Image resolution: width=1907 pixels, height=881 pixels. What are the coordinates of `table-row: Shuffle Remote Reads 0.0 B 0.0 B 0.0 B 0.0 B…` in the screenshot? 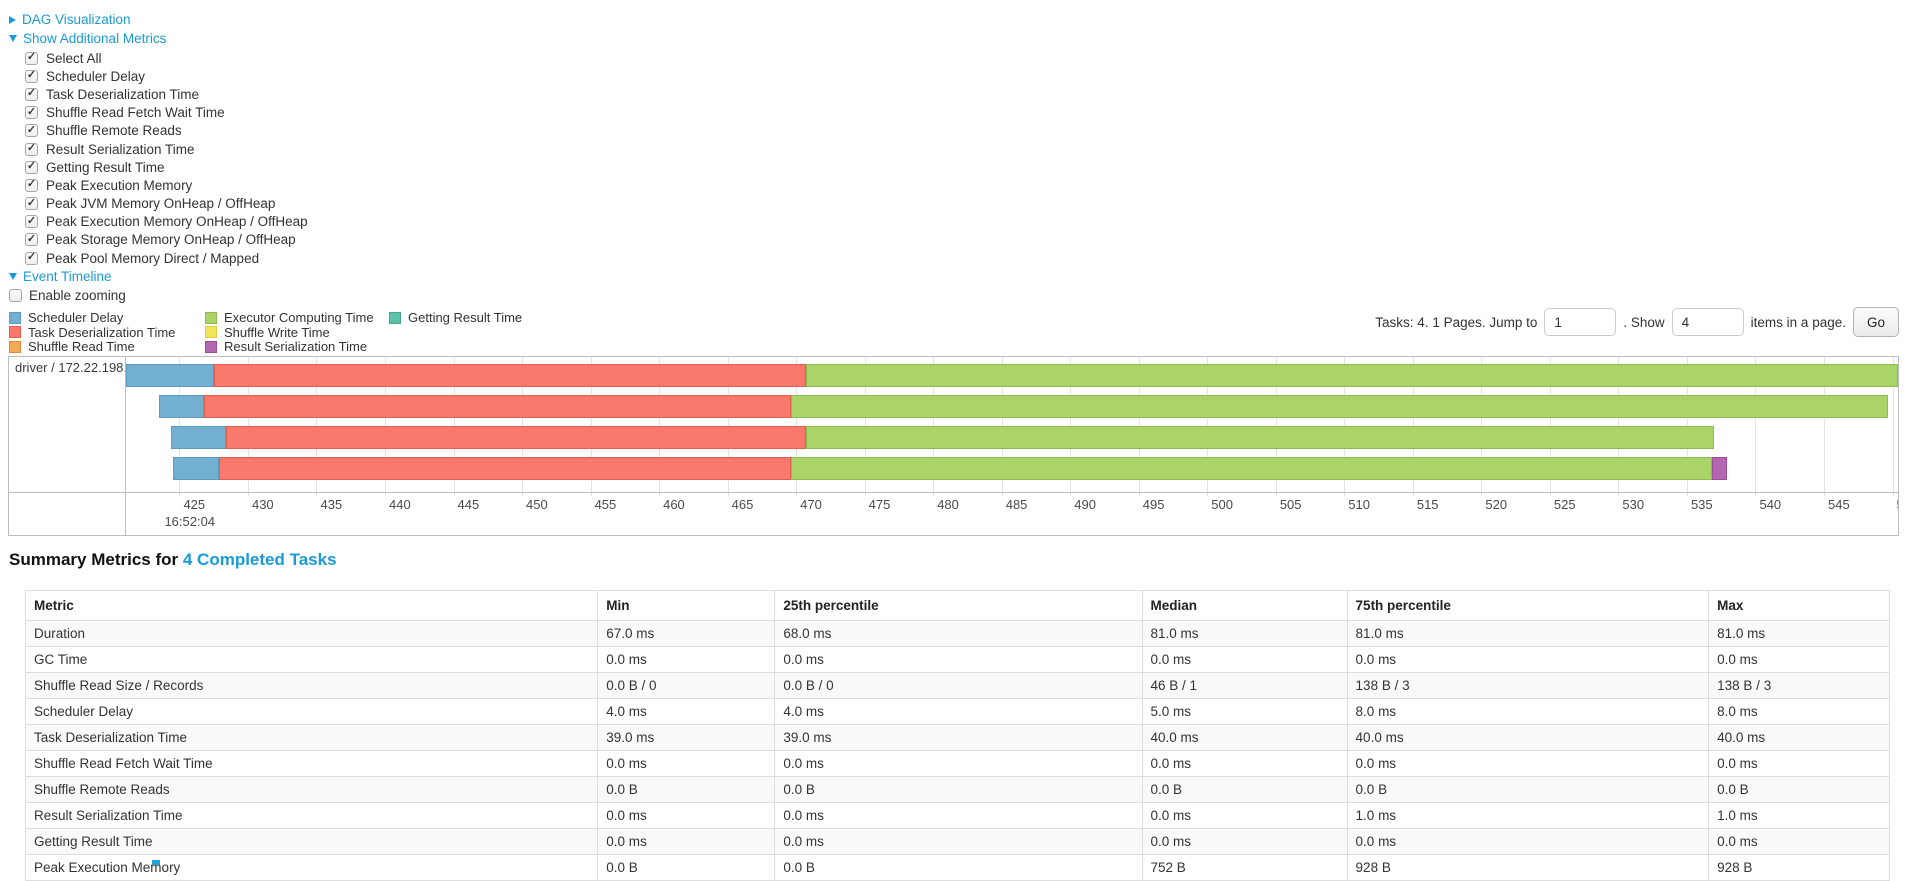 It's located at (957, 790).